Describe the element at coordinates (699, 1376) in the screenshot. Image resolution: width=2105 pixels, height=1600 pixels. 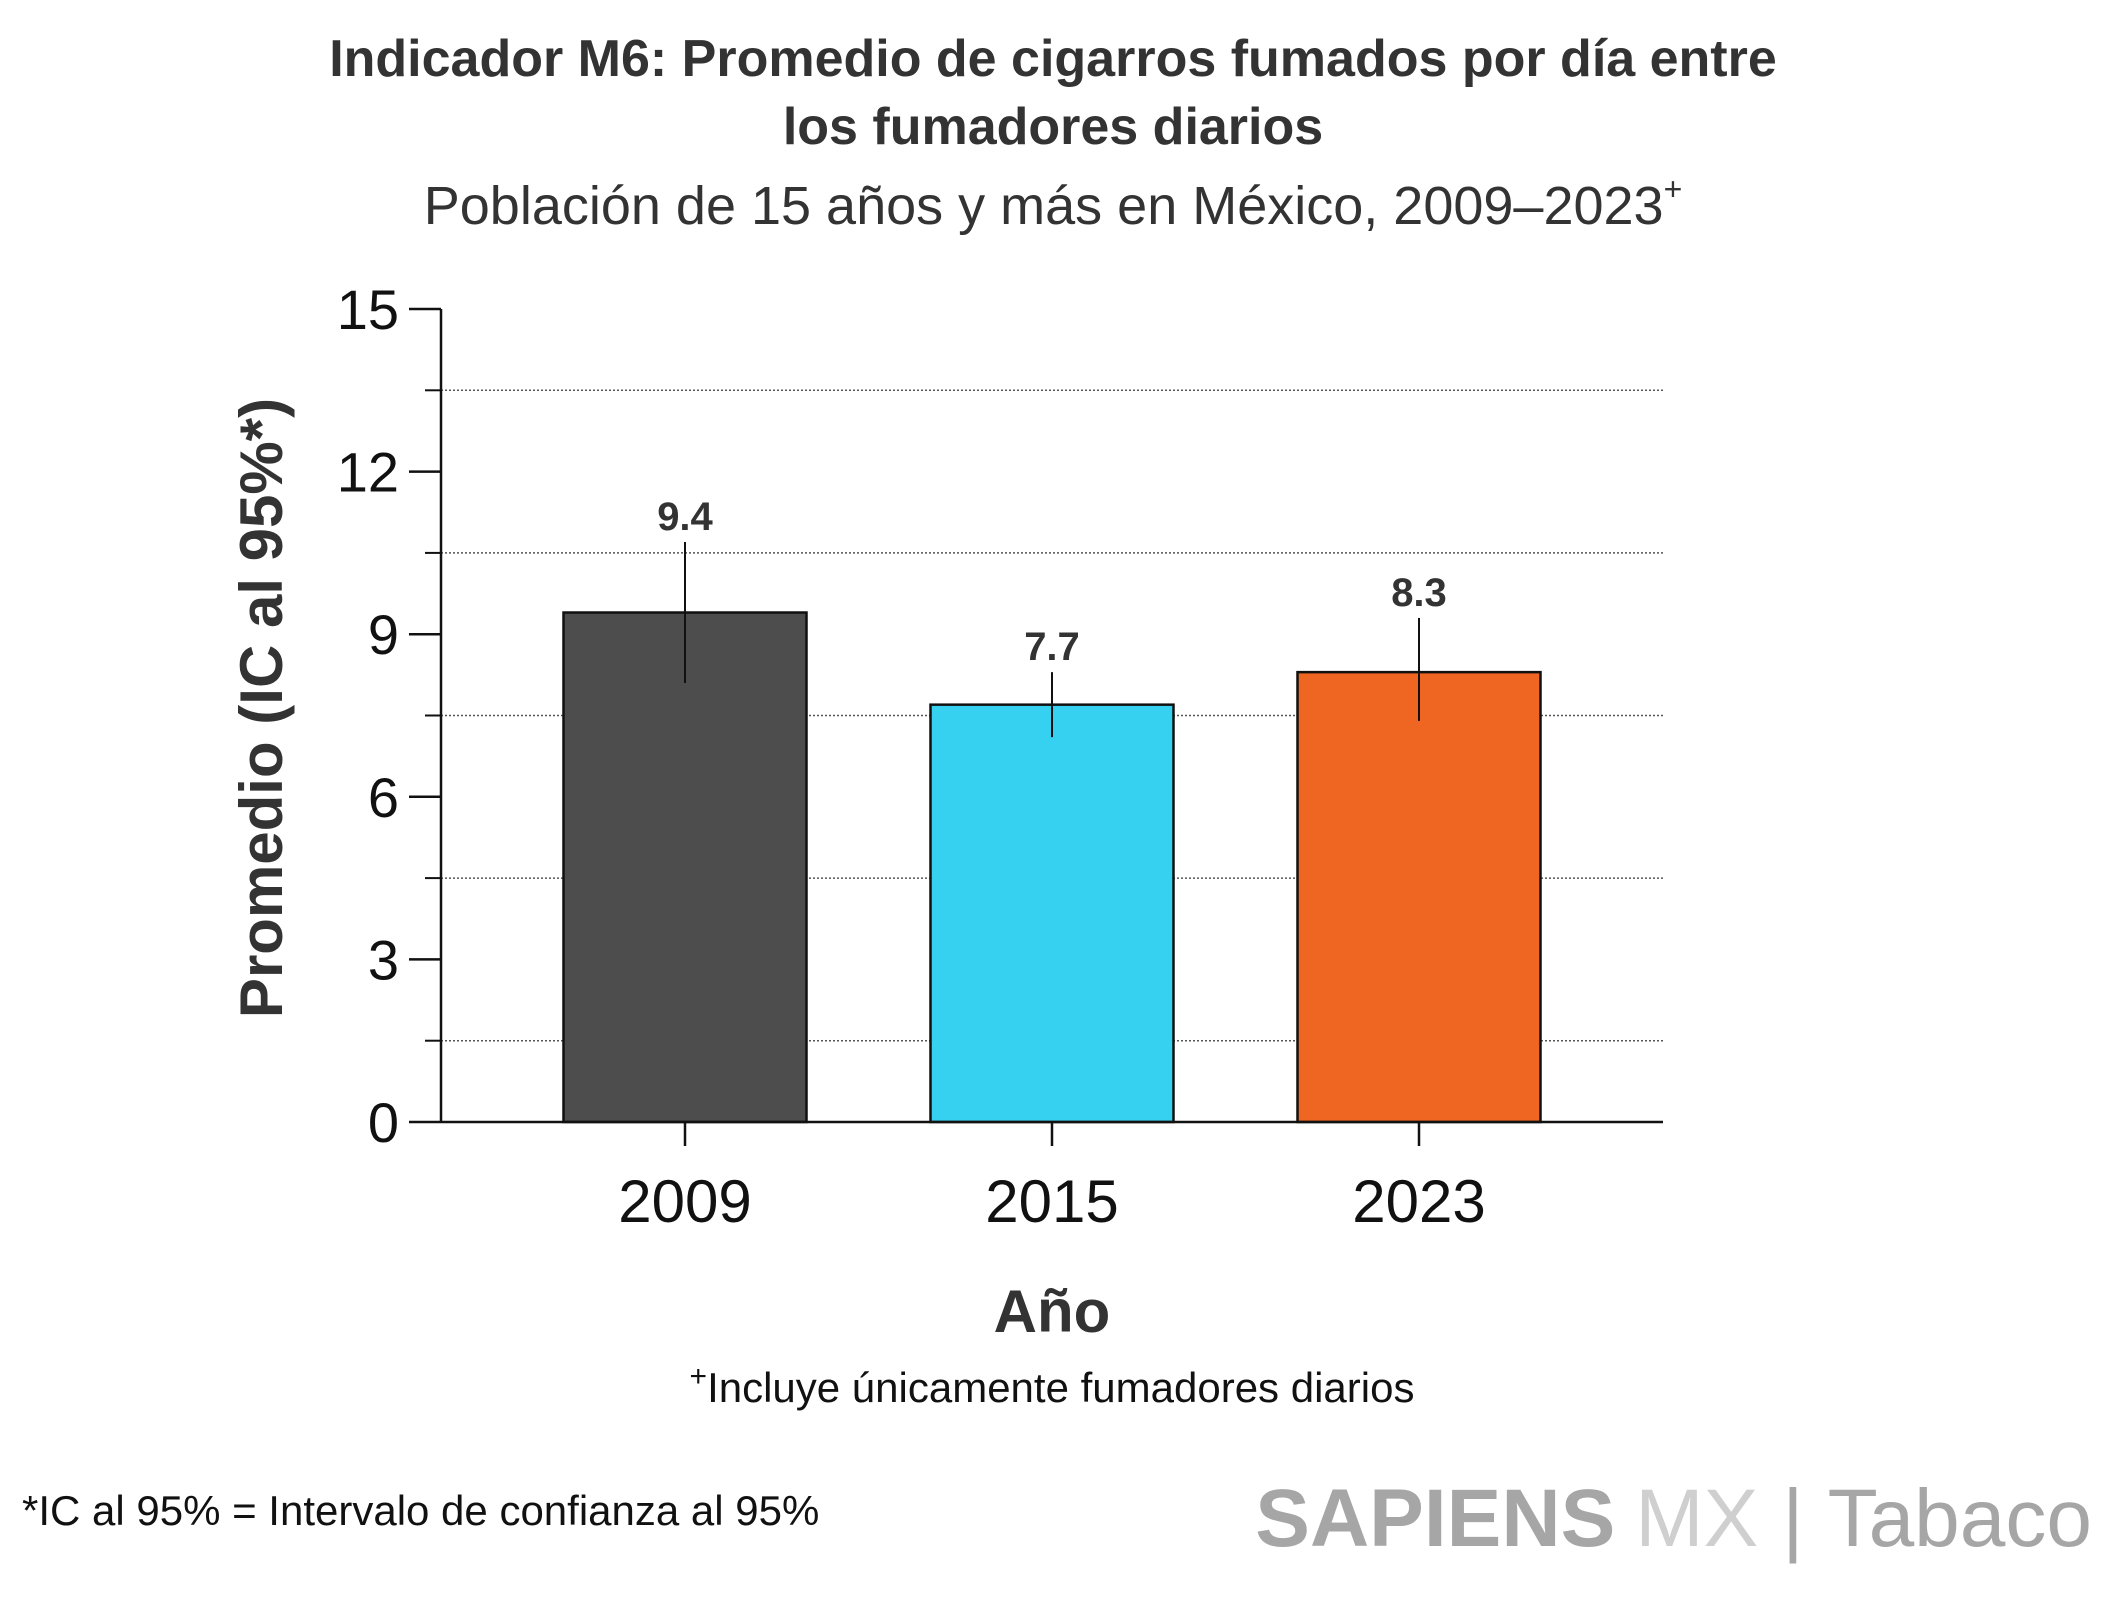
I see `footnote-mark: +` at that location.